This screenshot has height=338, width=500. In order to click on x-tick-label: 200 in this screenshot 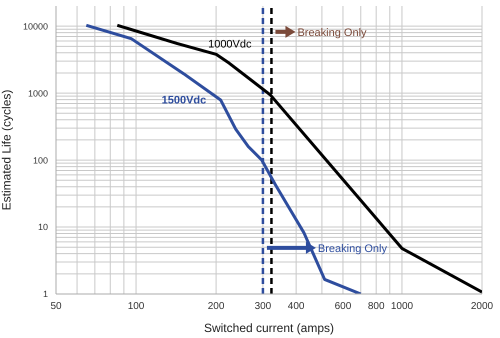, I will do `click(216, 306)`.